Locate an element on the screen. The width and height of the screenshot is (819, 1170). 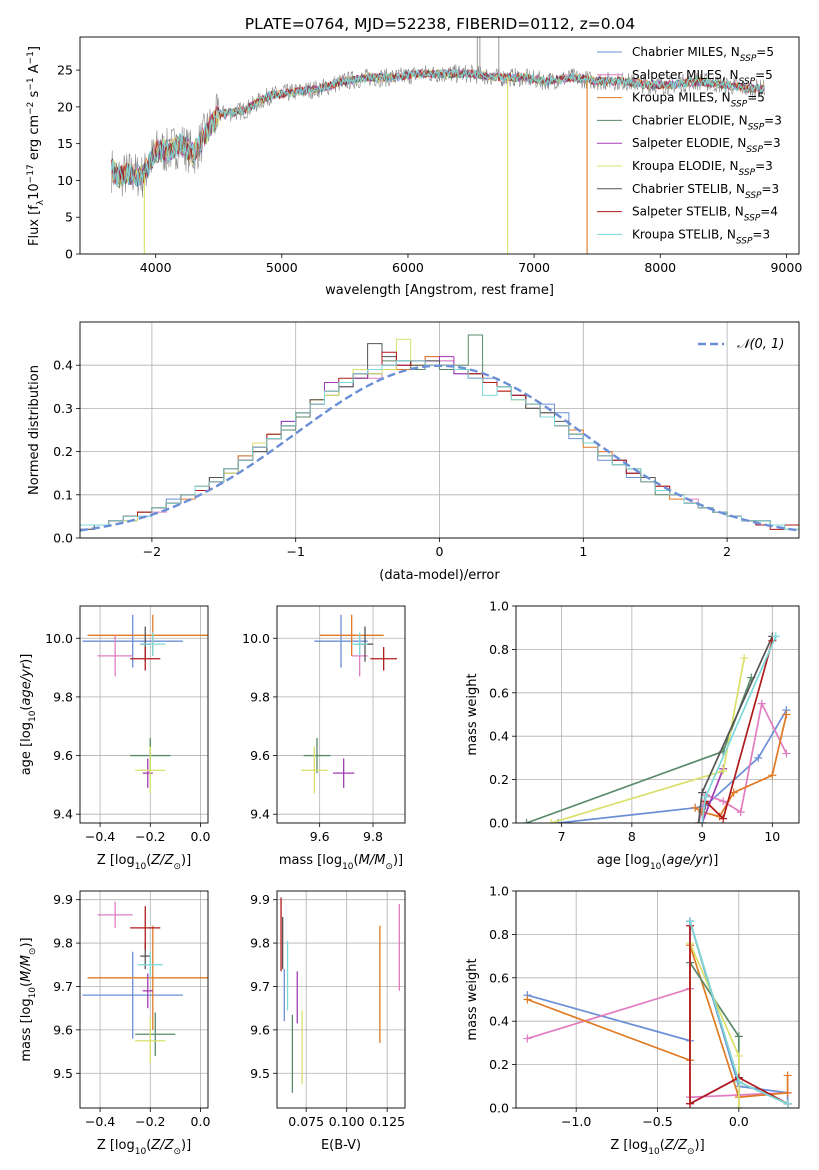
x-axis-label: mass [log10(M/M⊙)] is located at coordinates (341, 862).